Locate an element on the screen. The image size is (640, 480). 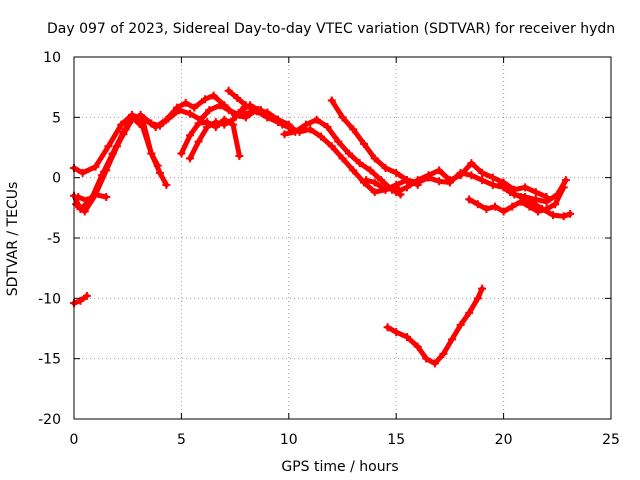
x-tick-label: 10 is located at coordinates (289, 440).